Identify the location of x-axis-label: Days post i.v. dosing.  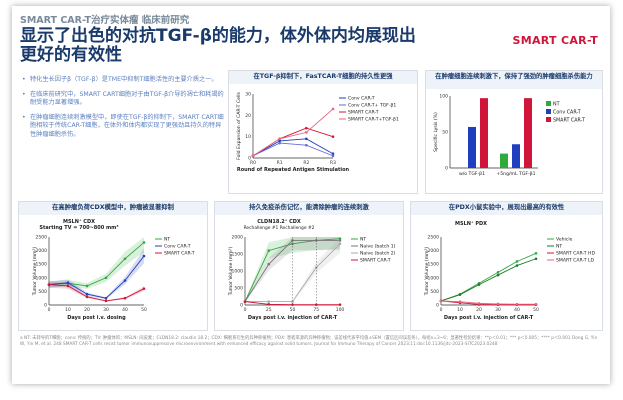
(96, 318).